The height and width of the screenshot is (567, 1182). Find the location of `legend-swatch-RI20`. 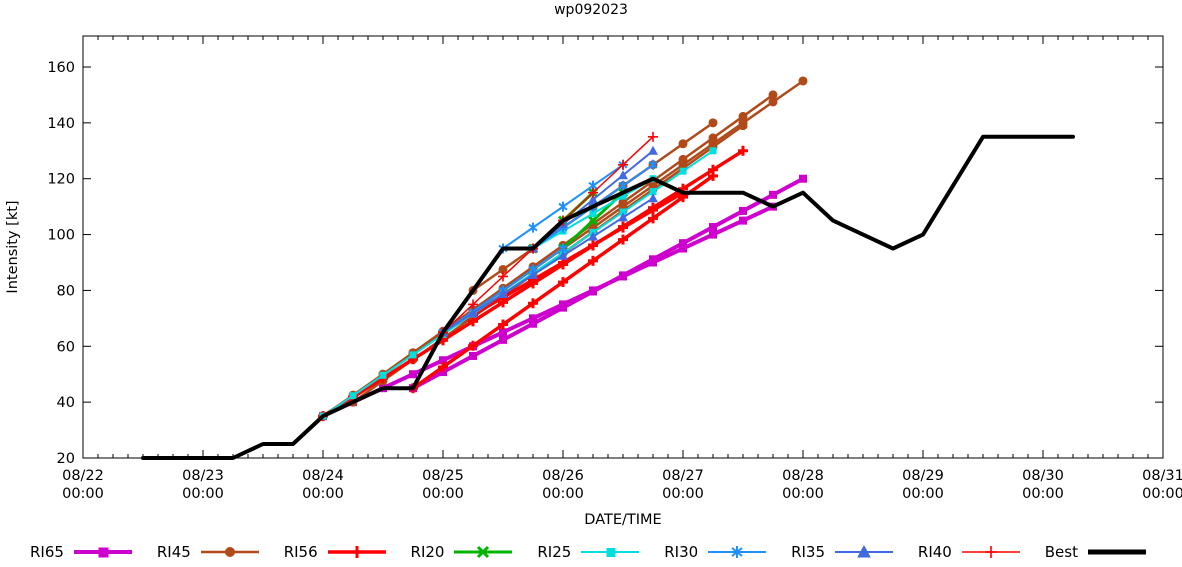

legend-swatch-RI20 is located at coordinates (483, 552).